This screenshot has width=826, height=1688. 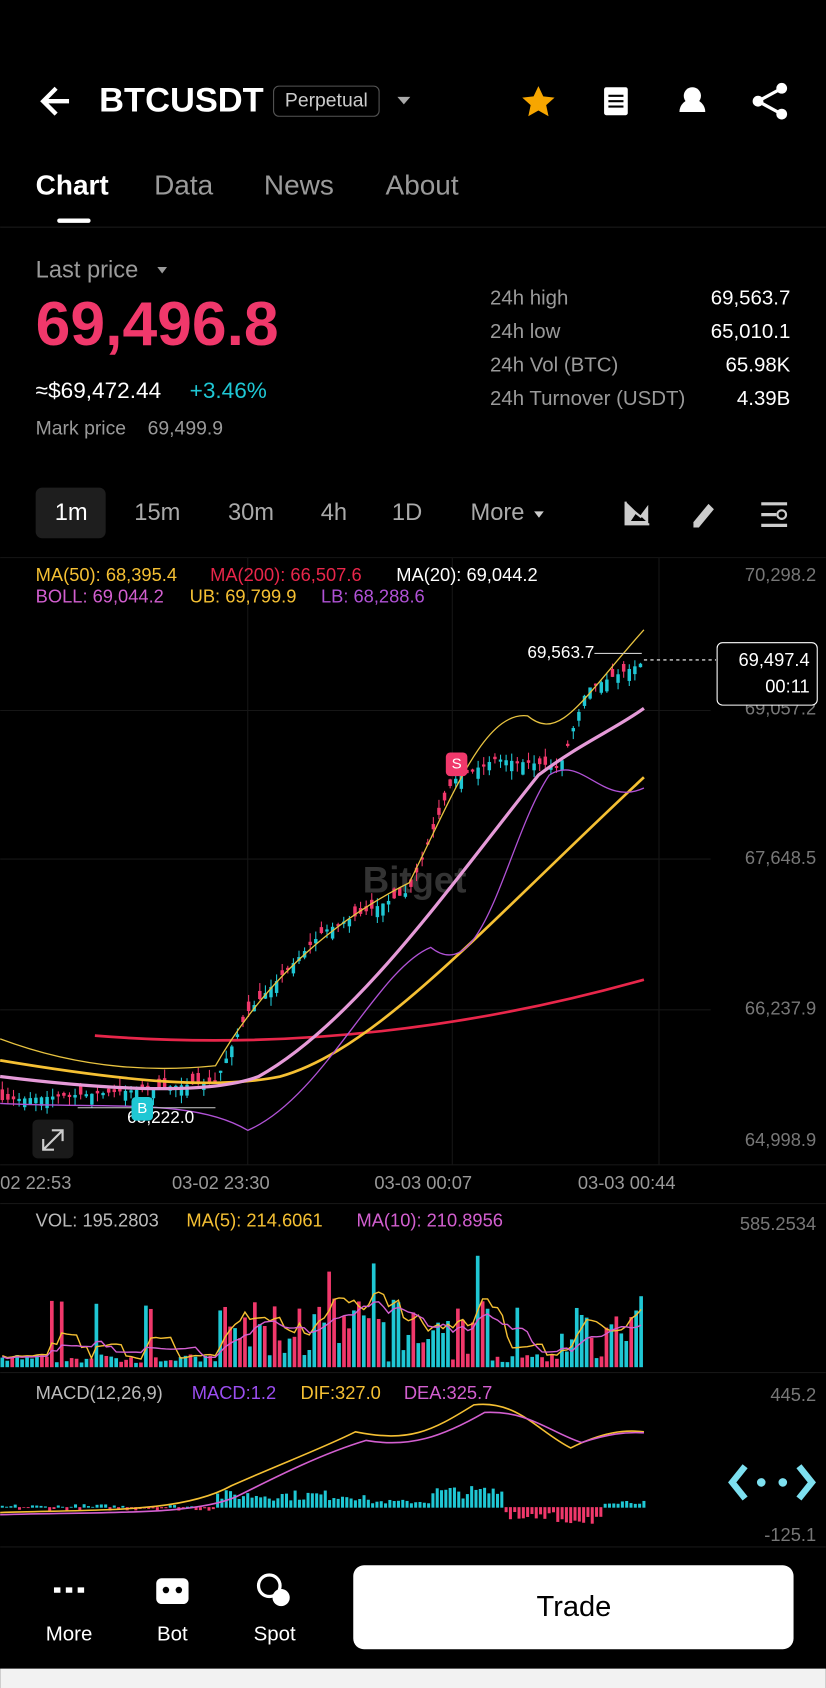 I want to click on tab: About, so click(x=422, y=185).